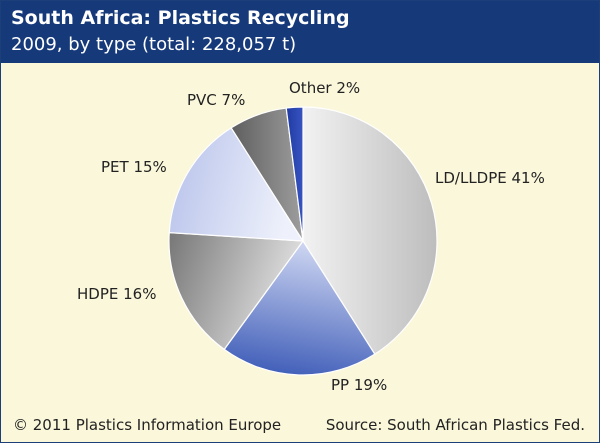 The width and height of the screenshot is (600, 443). Describe the element at coordinates (455, 425) in the screenshot. I see `source-note: Source: South African Plastics Fed.` at that location.